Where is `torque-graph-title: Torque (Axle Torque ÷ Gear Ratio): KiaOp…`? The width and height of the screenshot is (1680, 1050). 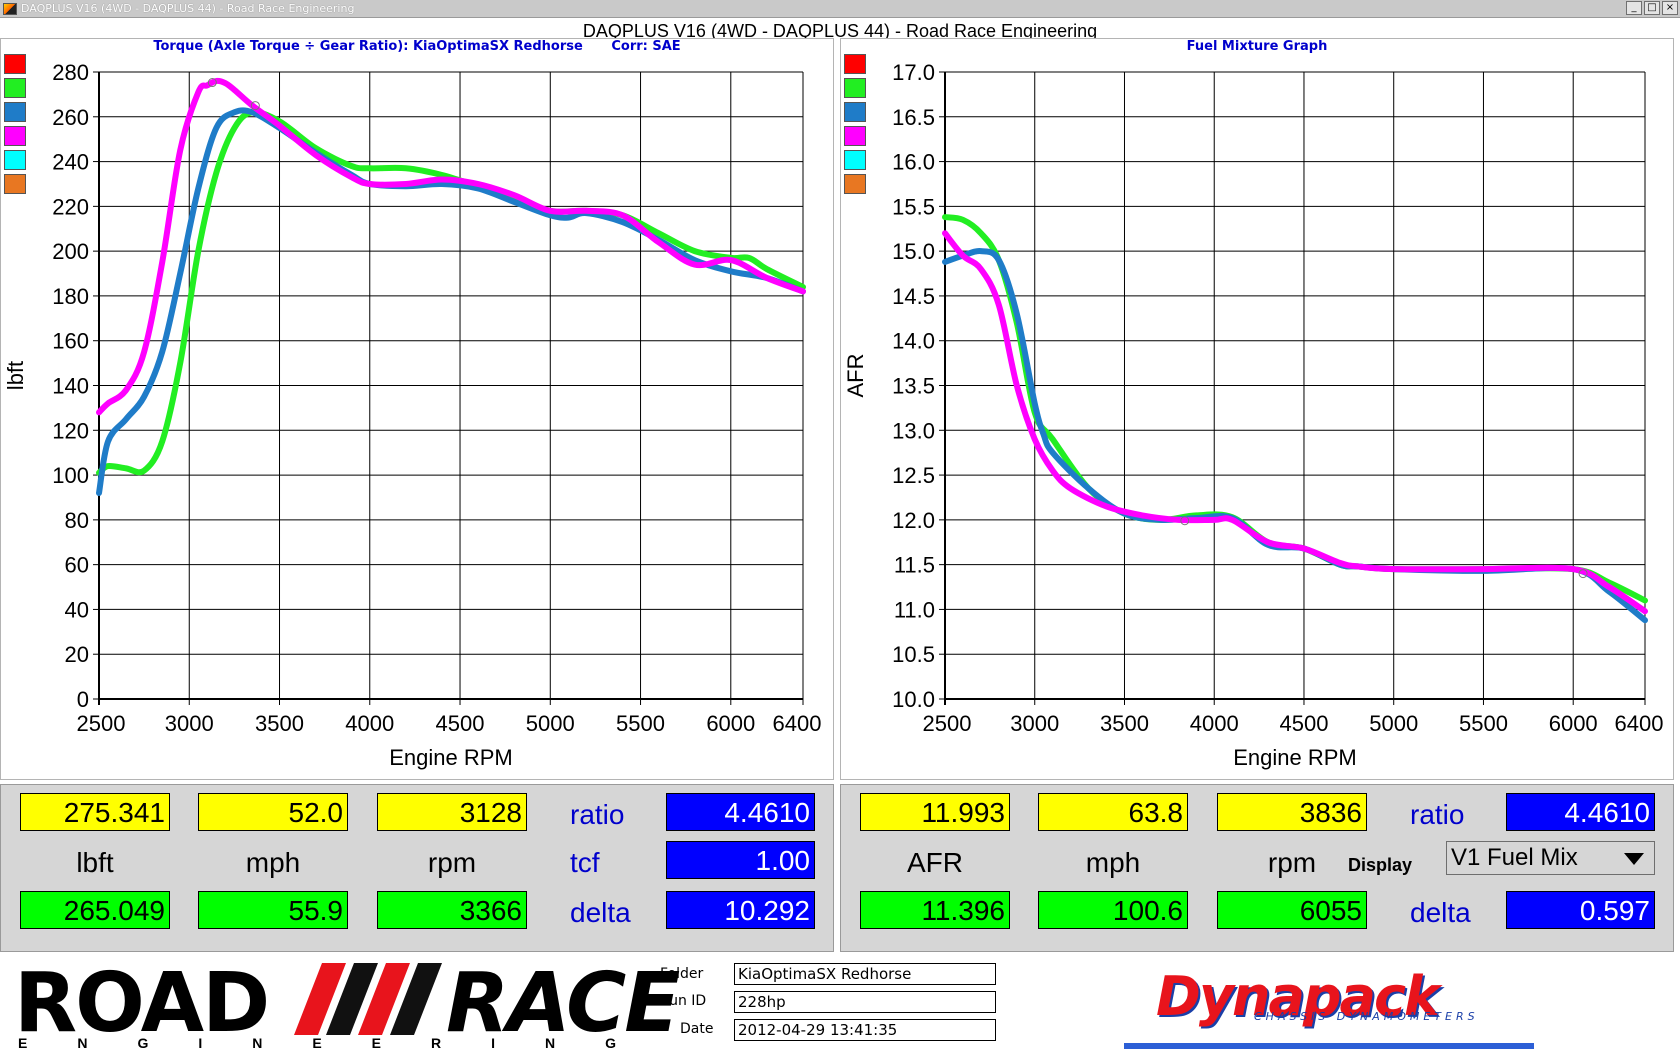 torque-graph-title: Torque (Axle Torque ÷ Gear Ratio): KiaOp… is located at coordinates (417, 46).